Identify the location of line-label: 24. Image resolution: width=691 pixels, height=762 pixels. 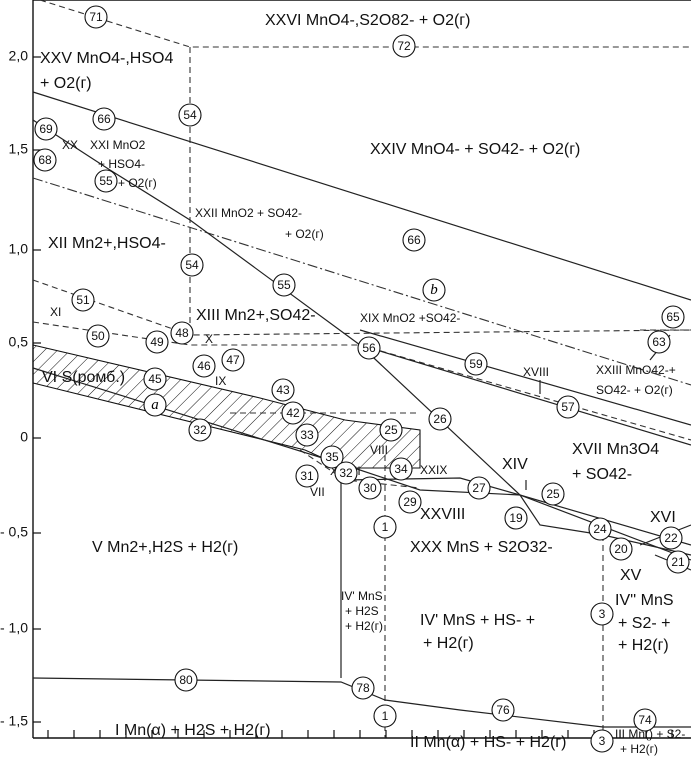
(600, 529).